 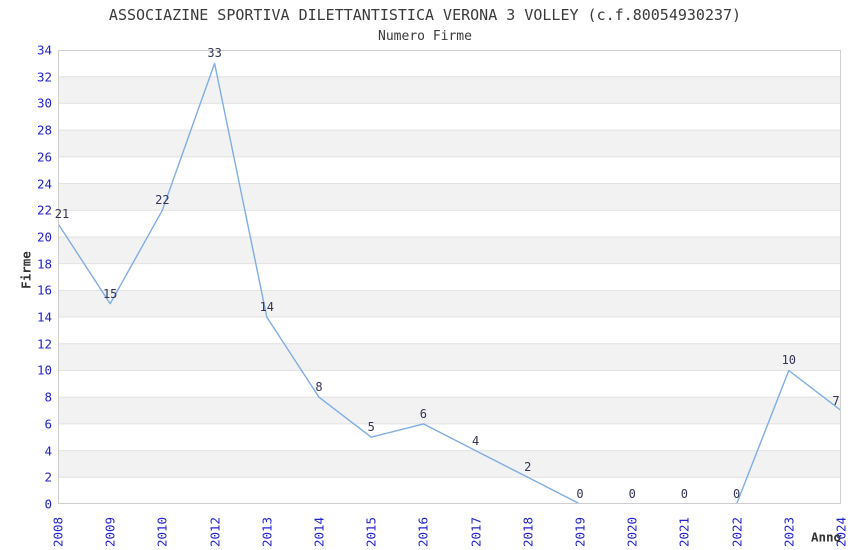 I want to click on y-tick-label: 24, so click(x=44, y=184).